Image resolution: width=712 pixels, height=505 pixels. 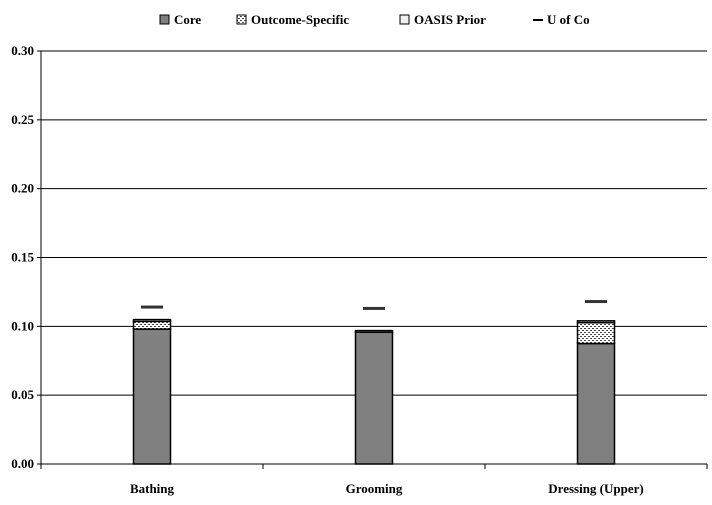 What do you see at coordinates (374, 488) in the screenshot?
I see `x-tick-label: Grooming` at bounding box center [374, 488].